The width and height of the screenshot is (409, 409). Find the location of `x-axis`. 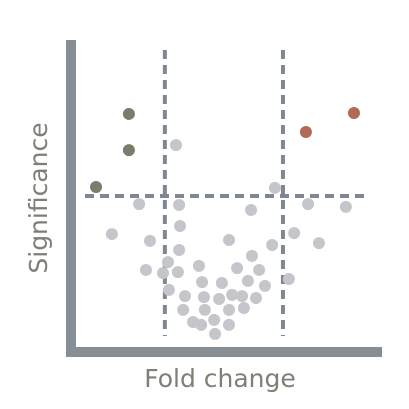

x-axis is located at coordinates (224, 352).